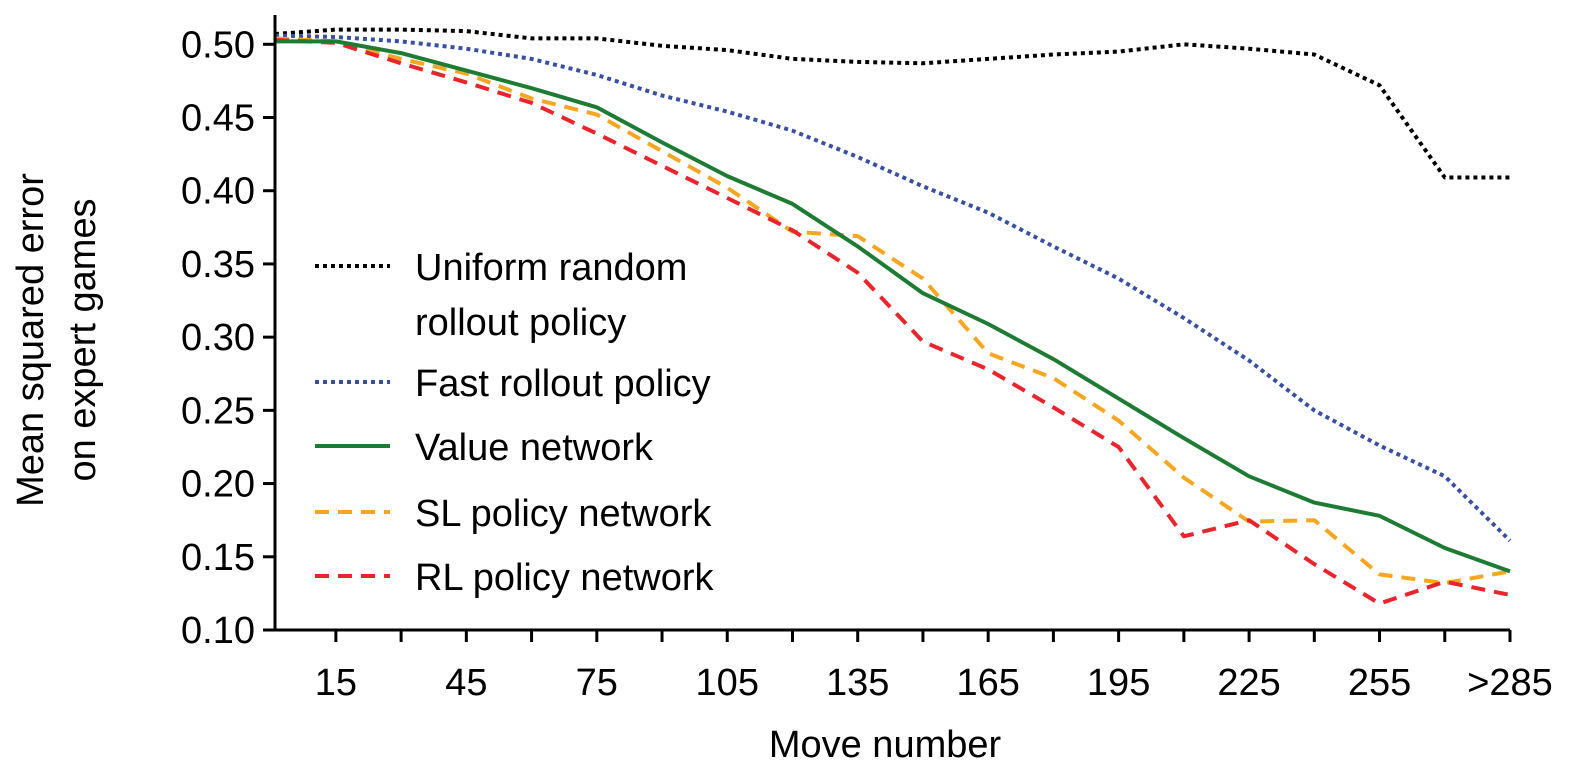  I want to click on y-tick-label: 0.20, so click(218, 485).